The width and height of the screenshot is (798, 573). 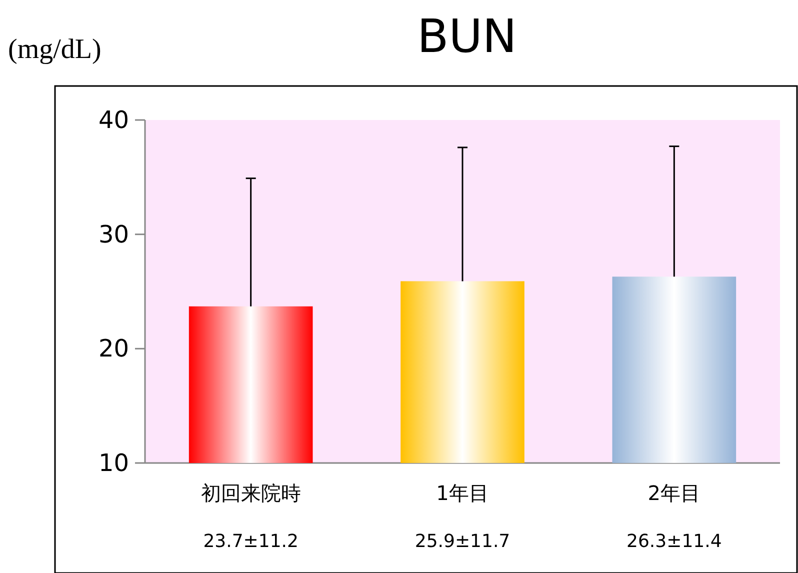 I want to click on y-tick-label: 10, so click(x=113, y=463).